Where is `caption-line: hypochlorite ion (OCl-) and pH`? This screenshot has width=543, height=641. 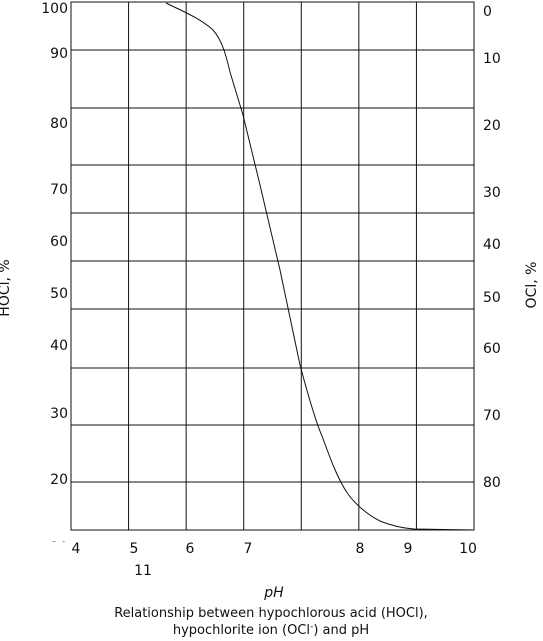 caption-line: hypochlorite ion (OCl-) and pH is located at coordinates (271, 630).